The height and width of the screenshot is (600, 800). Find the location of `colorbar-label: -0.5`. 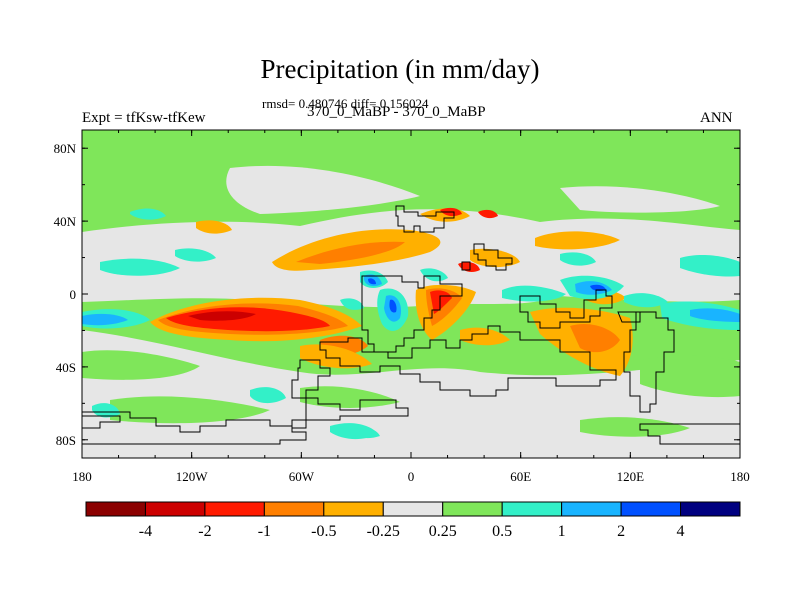

colorbar-label: -0.5 is located at coordinates (323, 531).